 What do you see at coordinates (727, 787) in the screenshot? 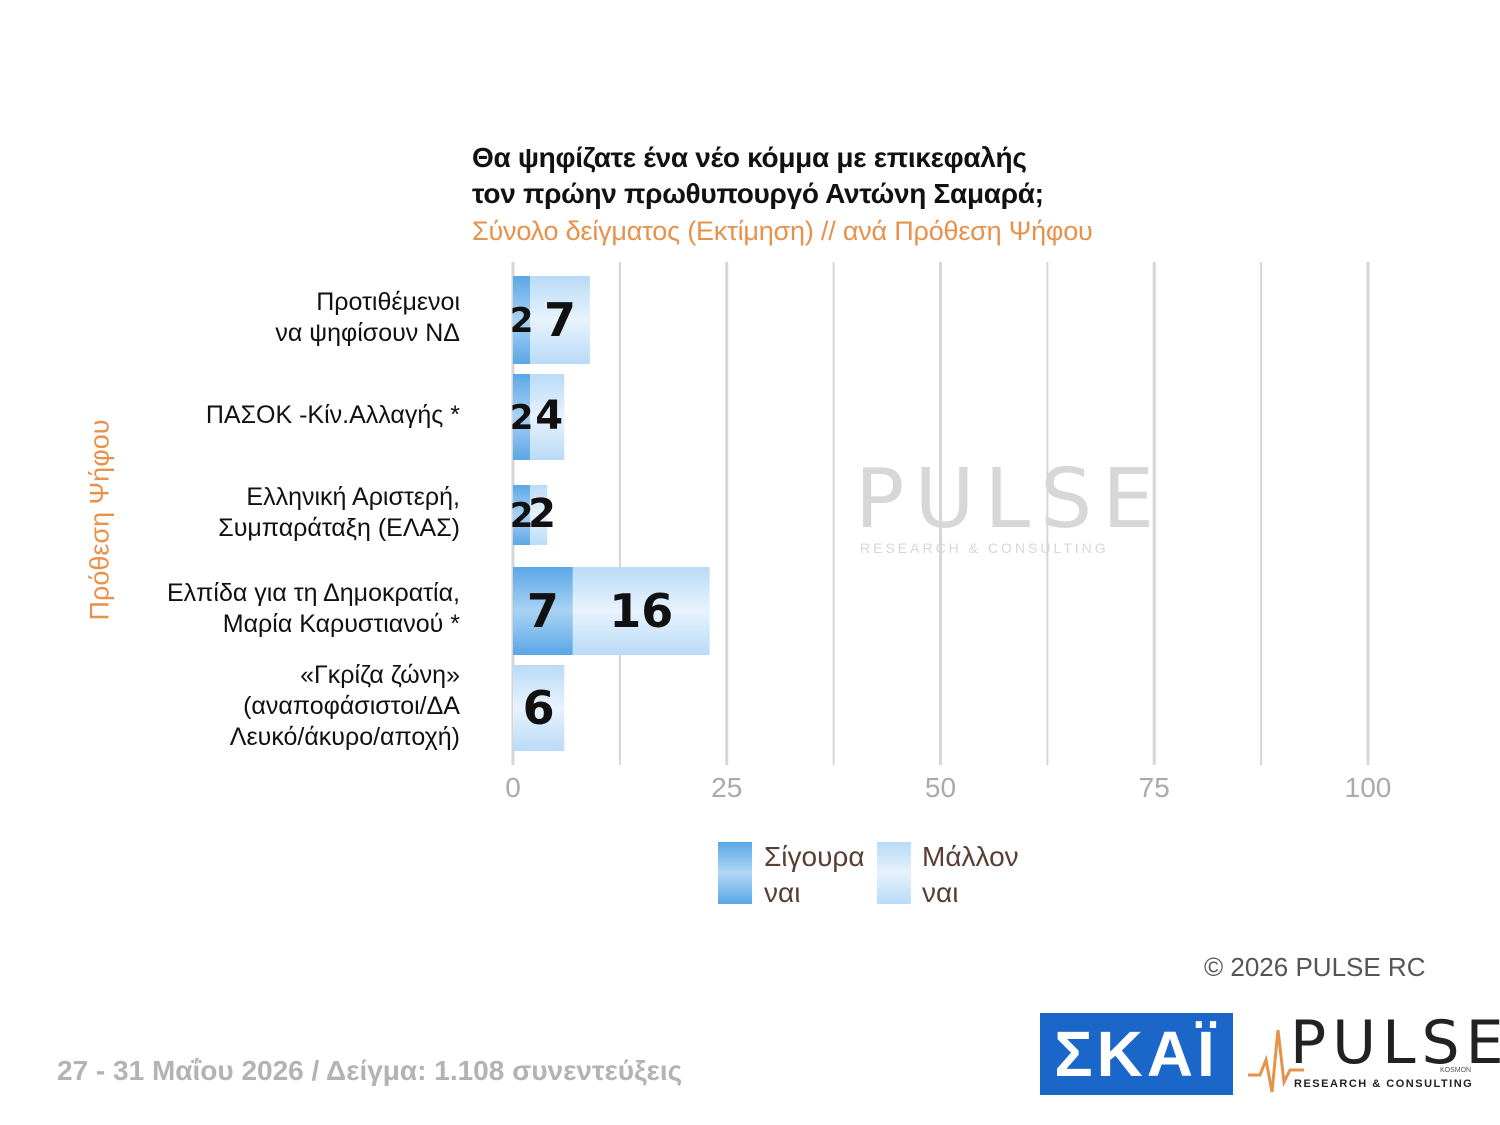
I see `x-tick-label: 25` at bounding box center [727, 787].